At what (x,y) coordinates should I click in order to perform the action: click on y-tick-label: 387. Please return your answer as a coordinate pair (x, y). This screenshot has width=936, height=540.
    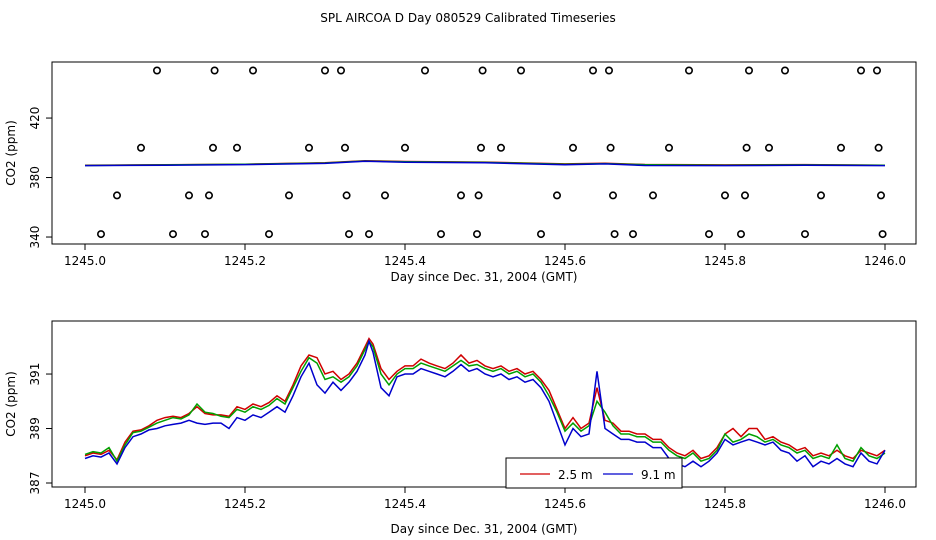
    Looking at the image, I should click on (35, 483).